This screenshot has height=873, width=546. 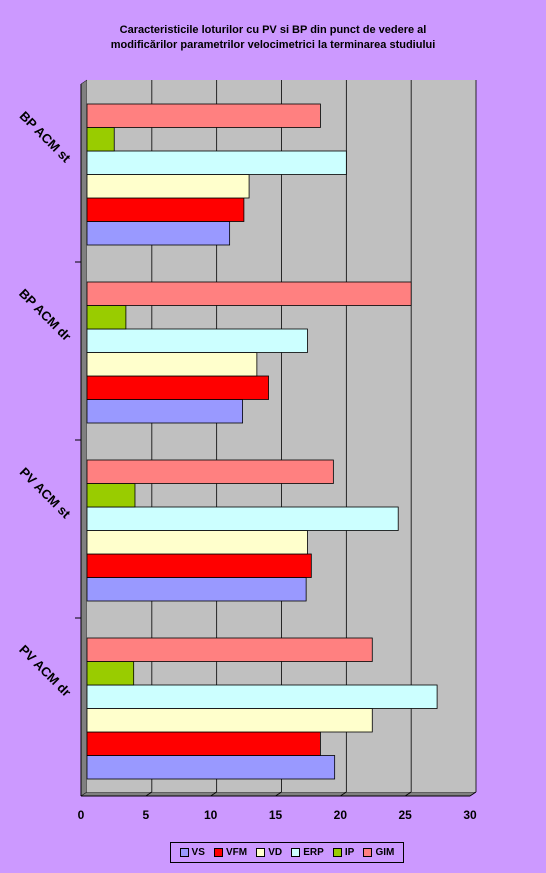 What do you see at coordinates (45, 315) in the screenshot?
I see `category-label-BP-ACM-dr: BP ACM dr` at bounding box center [45, 315].